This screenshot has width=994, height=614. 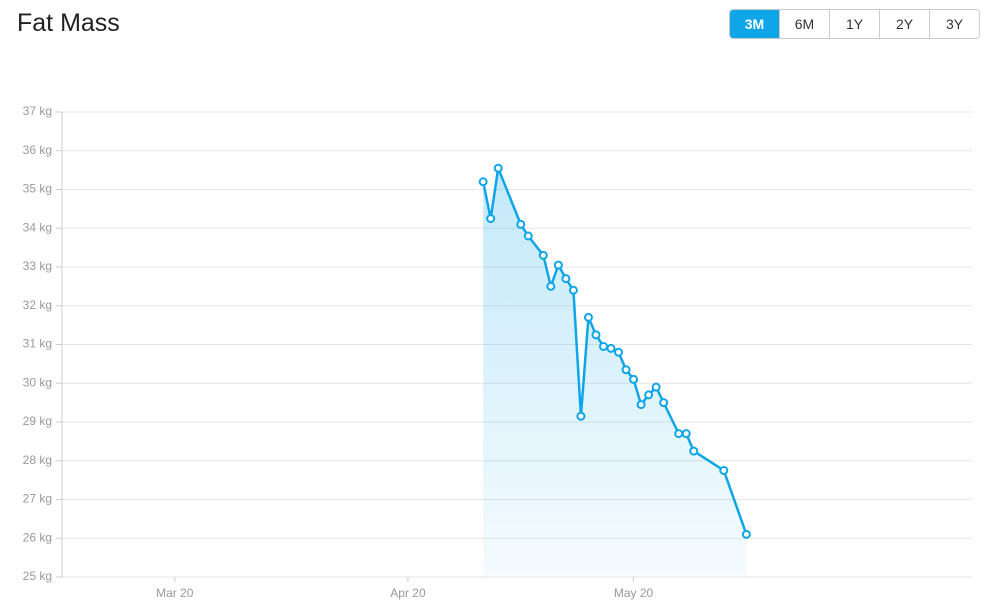 What do you see at coordinates (37, 344) in the screenshot?
I see `y-tick-label: 31 kg` at bounding box center [37, 344].